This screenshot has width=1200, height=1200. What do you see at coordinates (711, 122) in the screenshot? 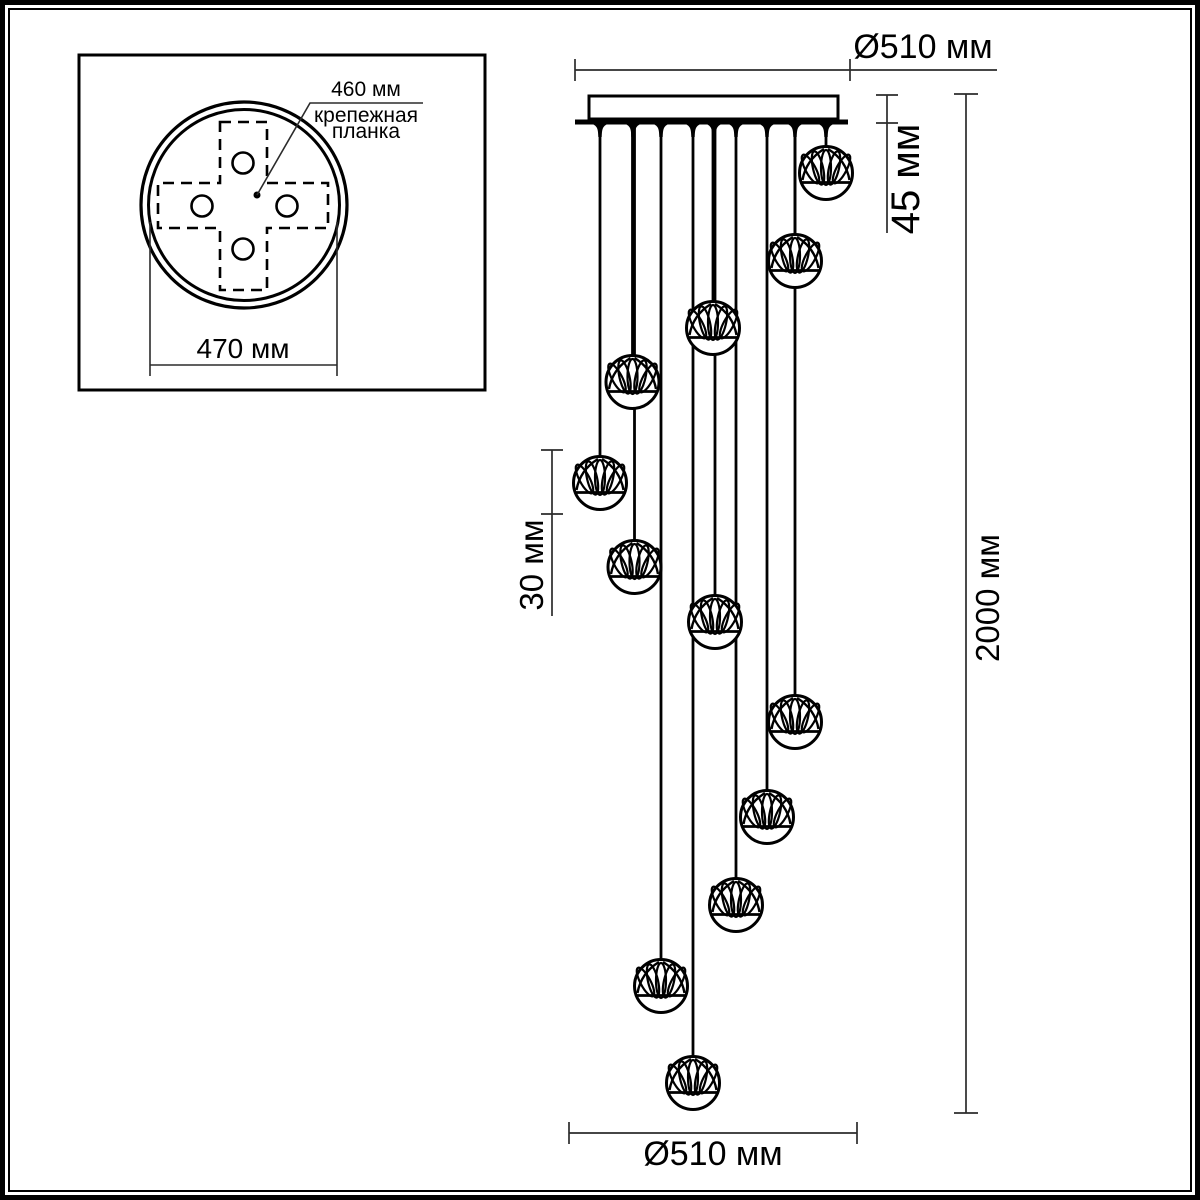
I see `canopy-mounting-bar` at bounding box center [711, 122].